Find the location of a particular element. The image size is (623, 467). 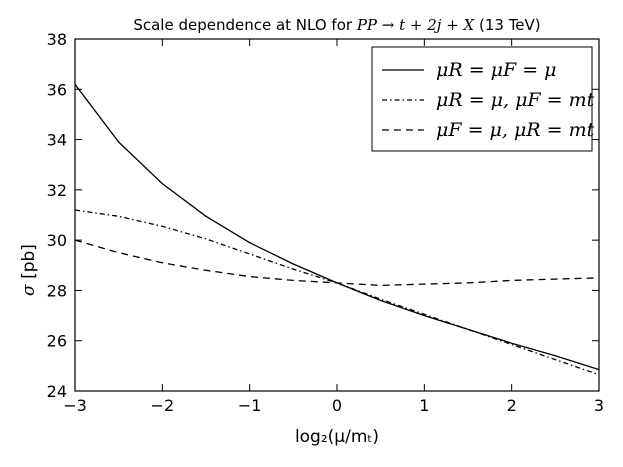

y-tick-label: 24 is located at coordinates (57, 391).